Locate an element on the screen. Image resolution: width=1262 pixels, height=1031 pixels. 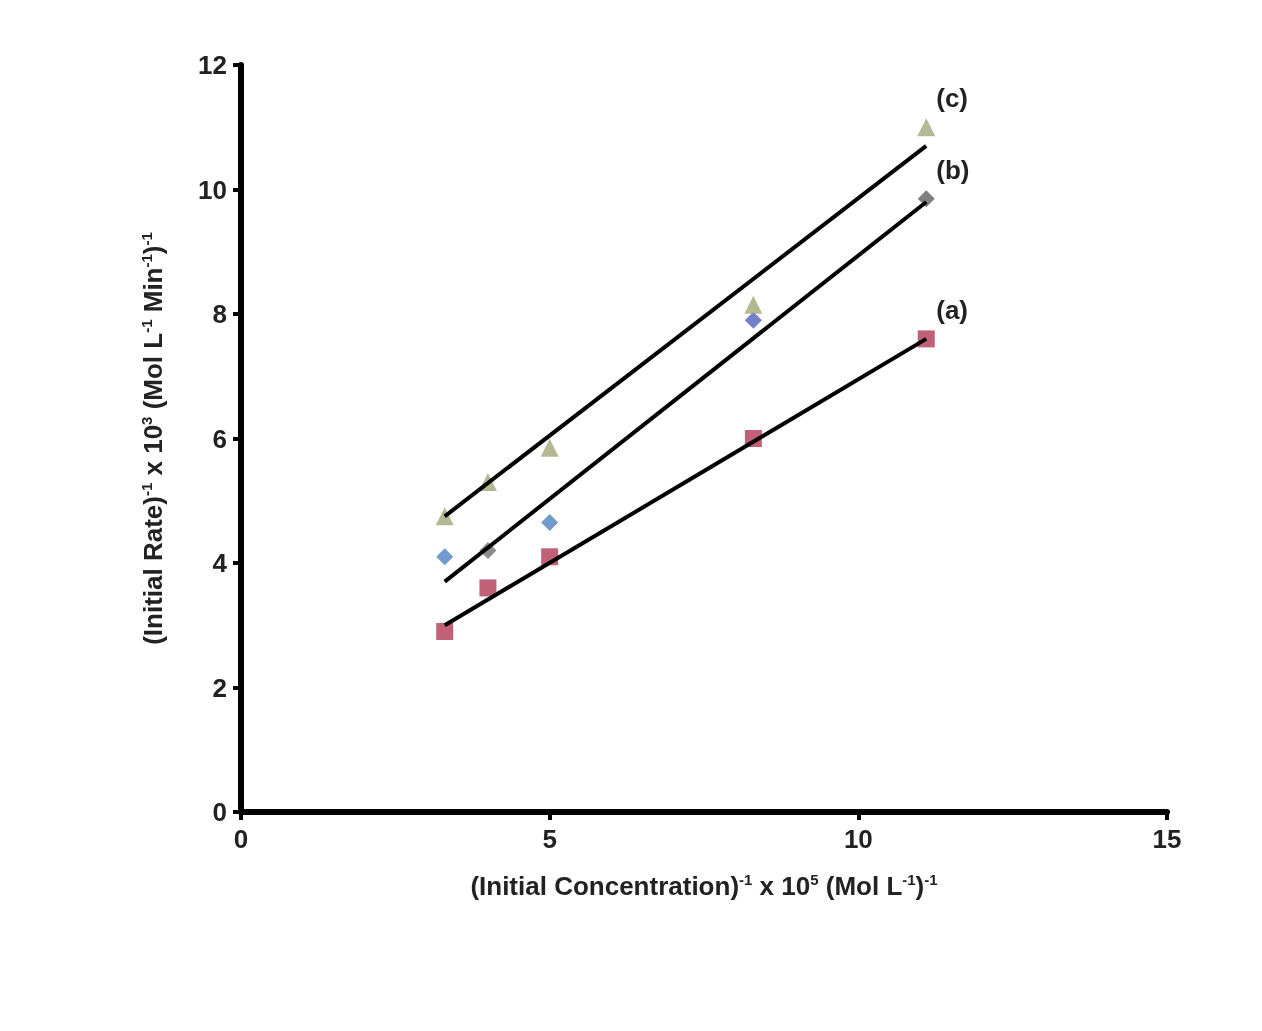
x-tick-label: 15 is located at coordinates (1167, 839).